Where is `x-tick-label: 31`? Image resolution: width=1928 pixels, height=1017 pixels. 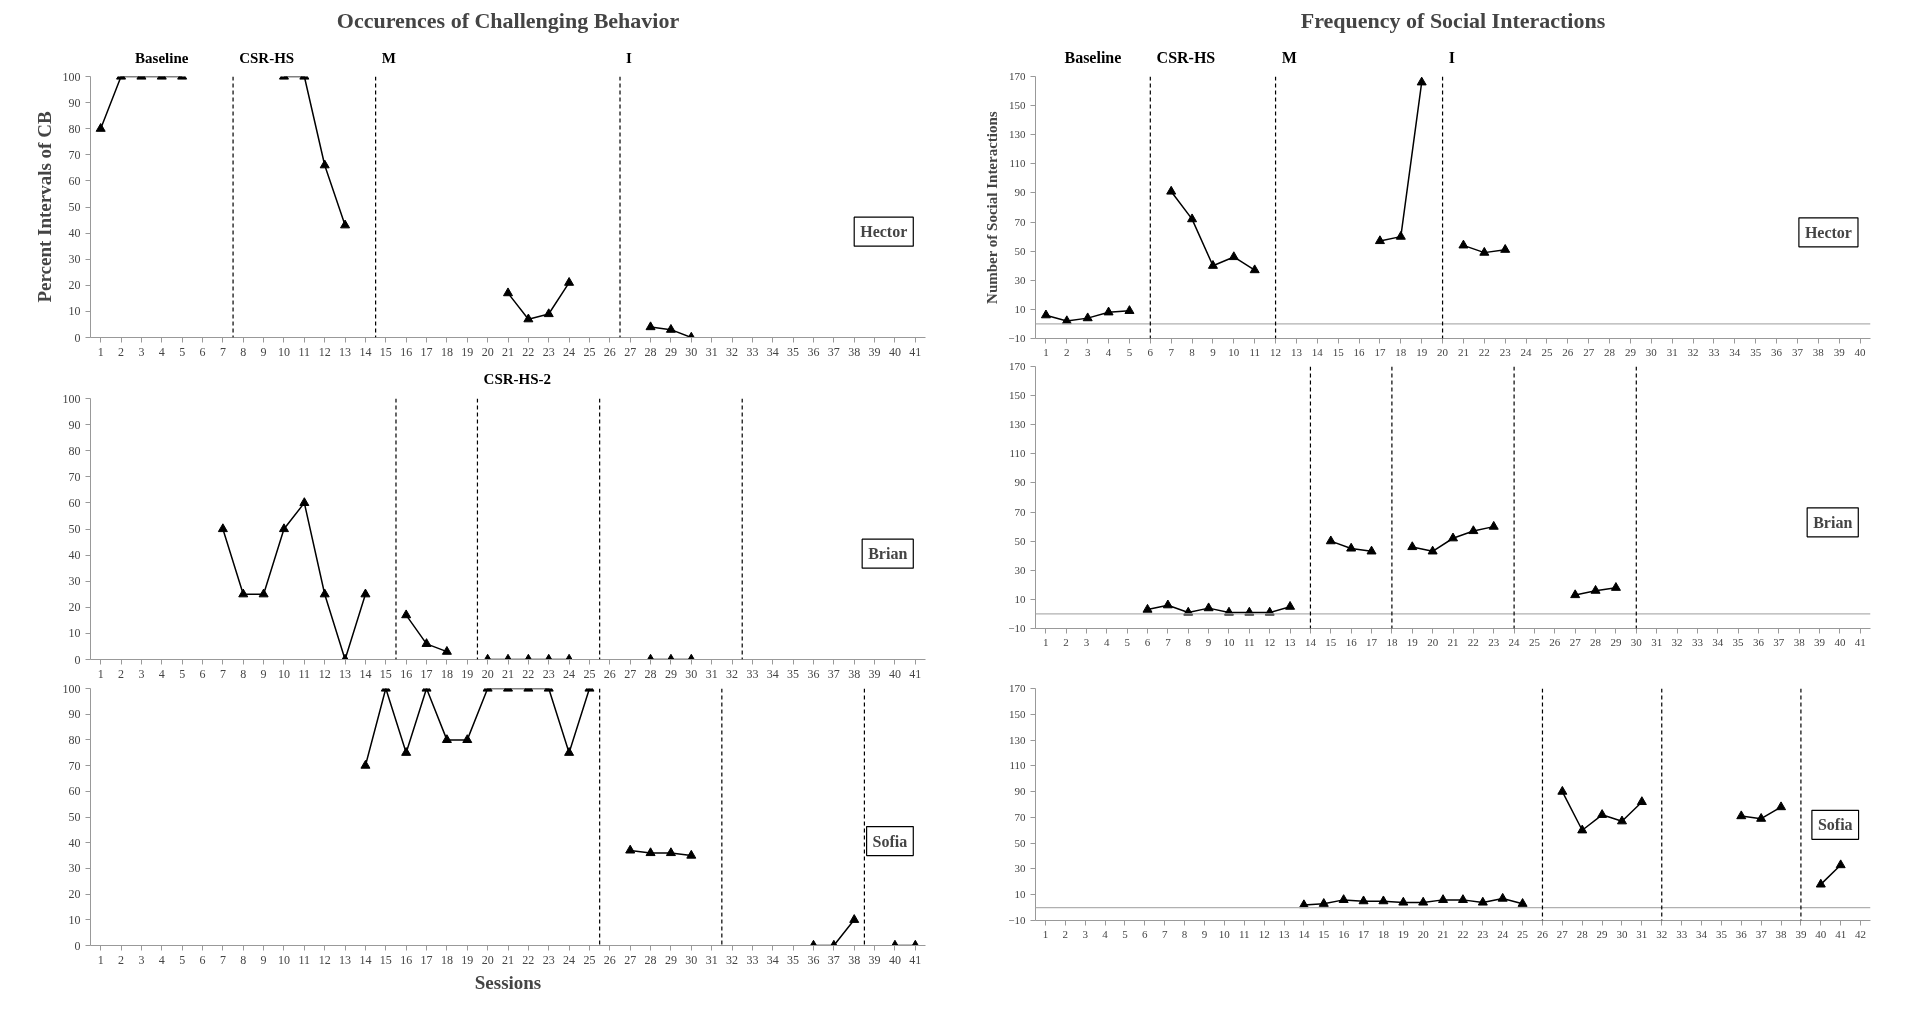
x-tick-label: 31 is located at coordinates (1672, 351).